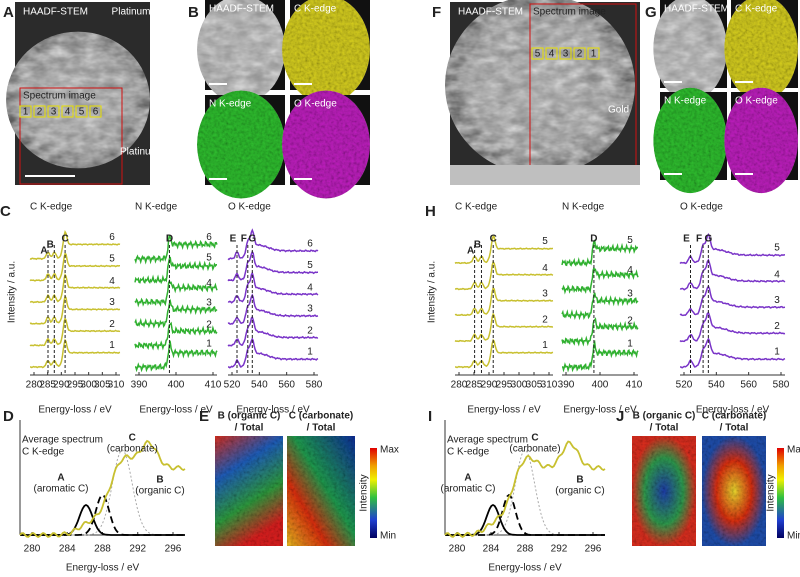  What do you see at coordinates (430, 416) in the screenshot?
I see `panel-label: I` at bounding box center [430, 416].